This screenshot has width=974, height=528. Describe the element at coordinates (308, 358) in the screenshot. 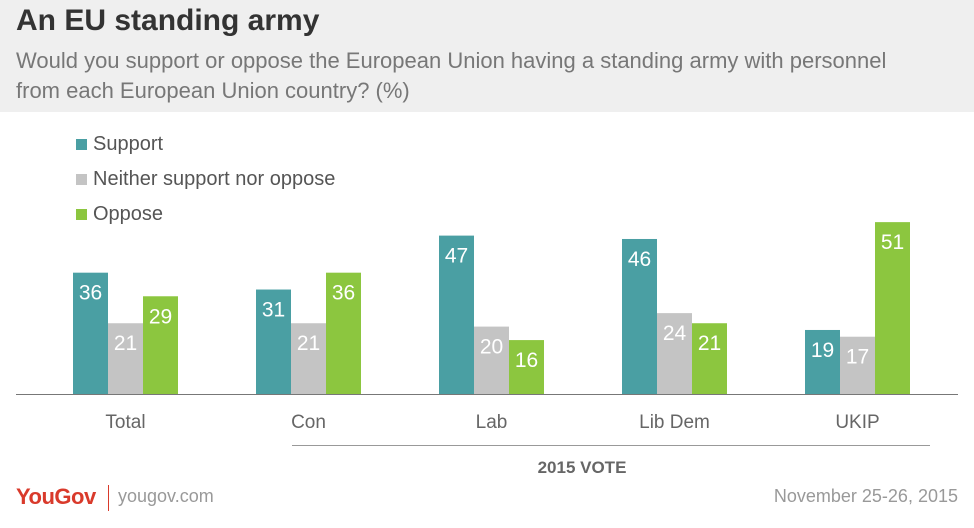

I see `bar-con-neither-support-nor-oppose` at that location.